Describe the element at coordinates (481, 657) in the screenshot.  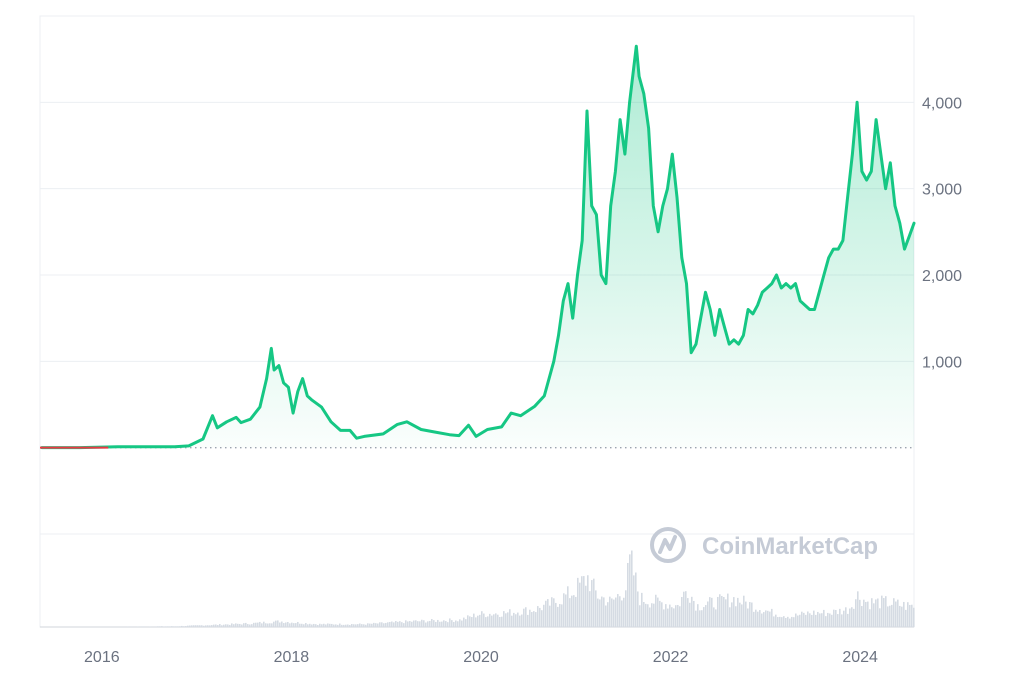
I see `x-axis-ticks: 2016 2018 2020 2022 2024` at that location.